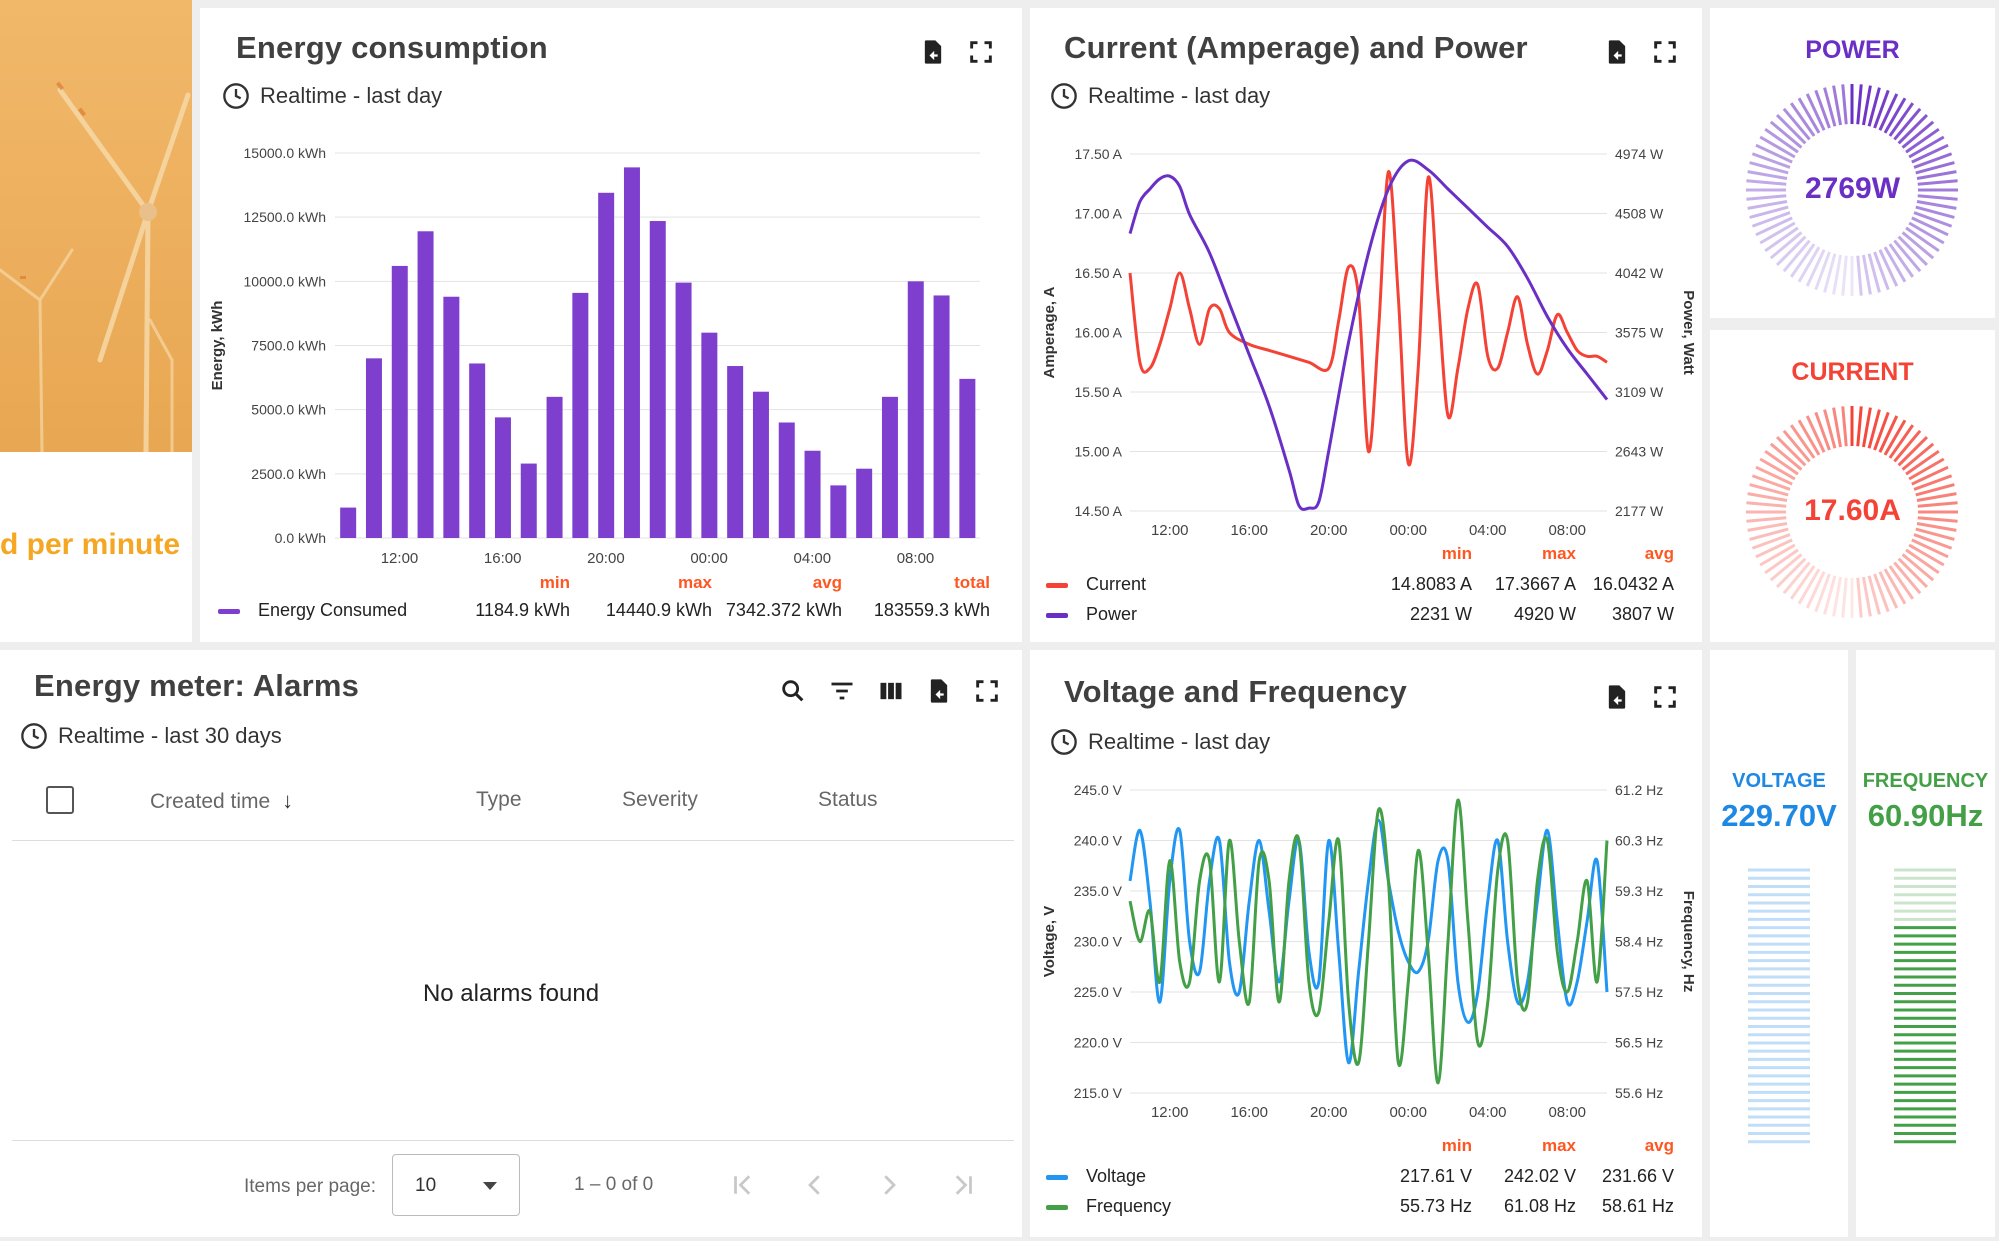  Describe the element at coordinates (1116, 584) in the screenshot. I see `legend-item-current: Current` at that location.